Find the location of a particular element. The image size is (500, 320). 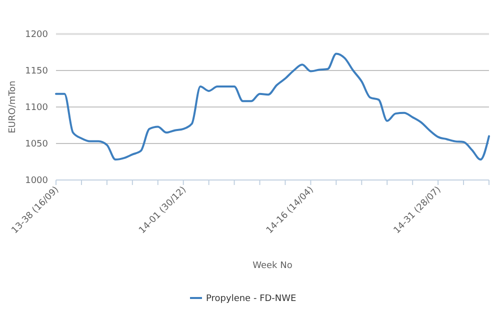

y-tick-label: 1050 is located at coordinates (36, 145).